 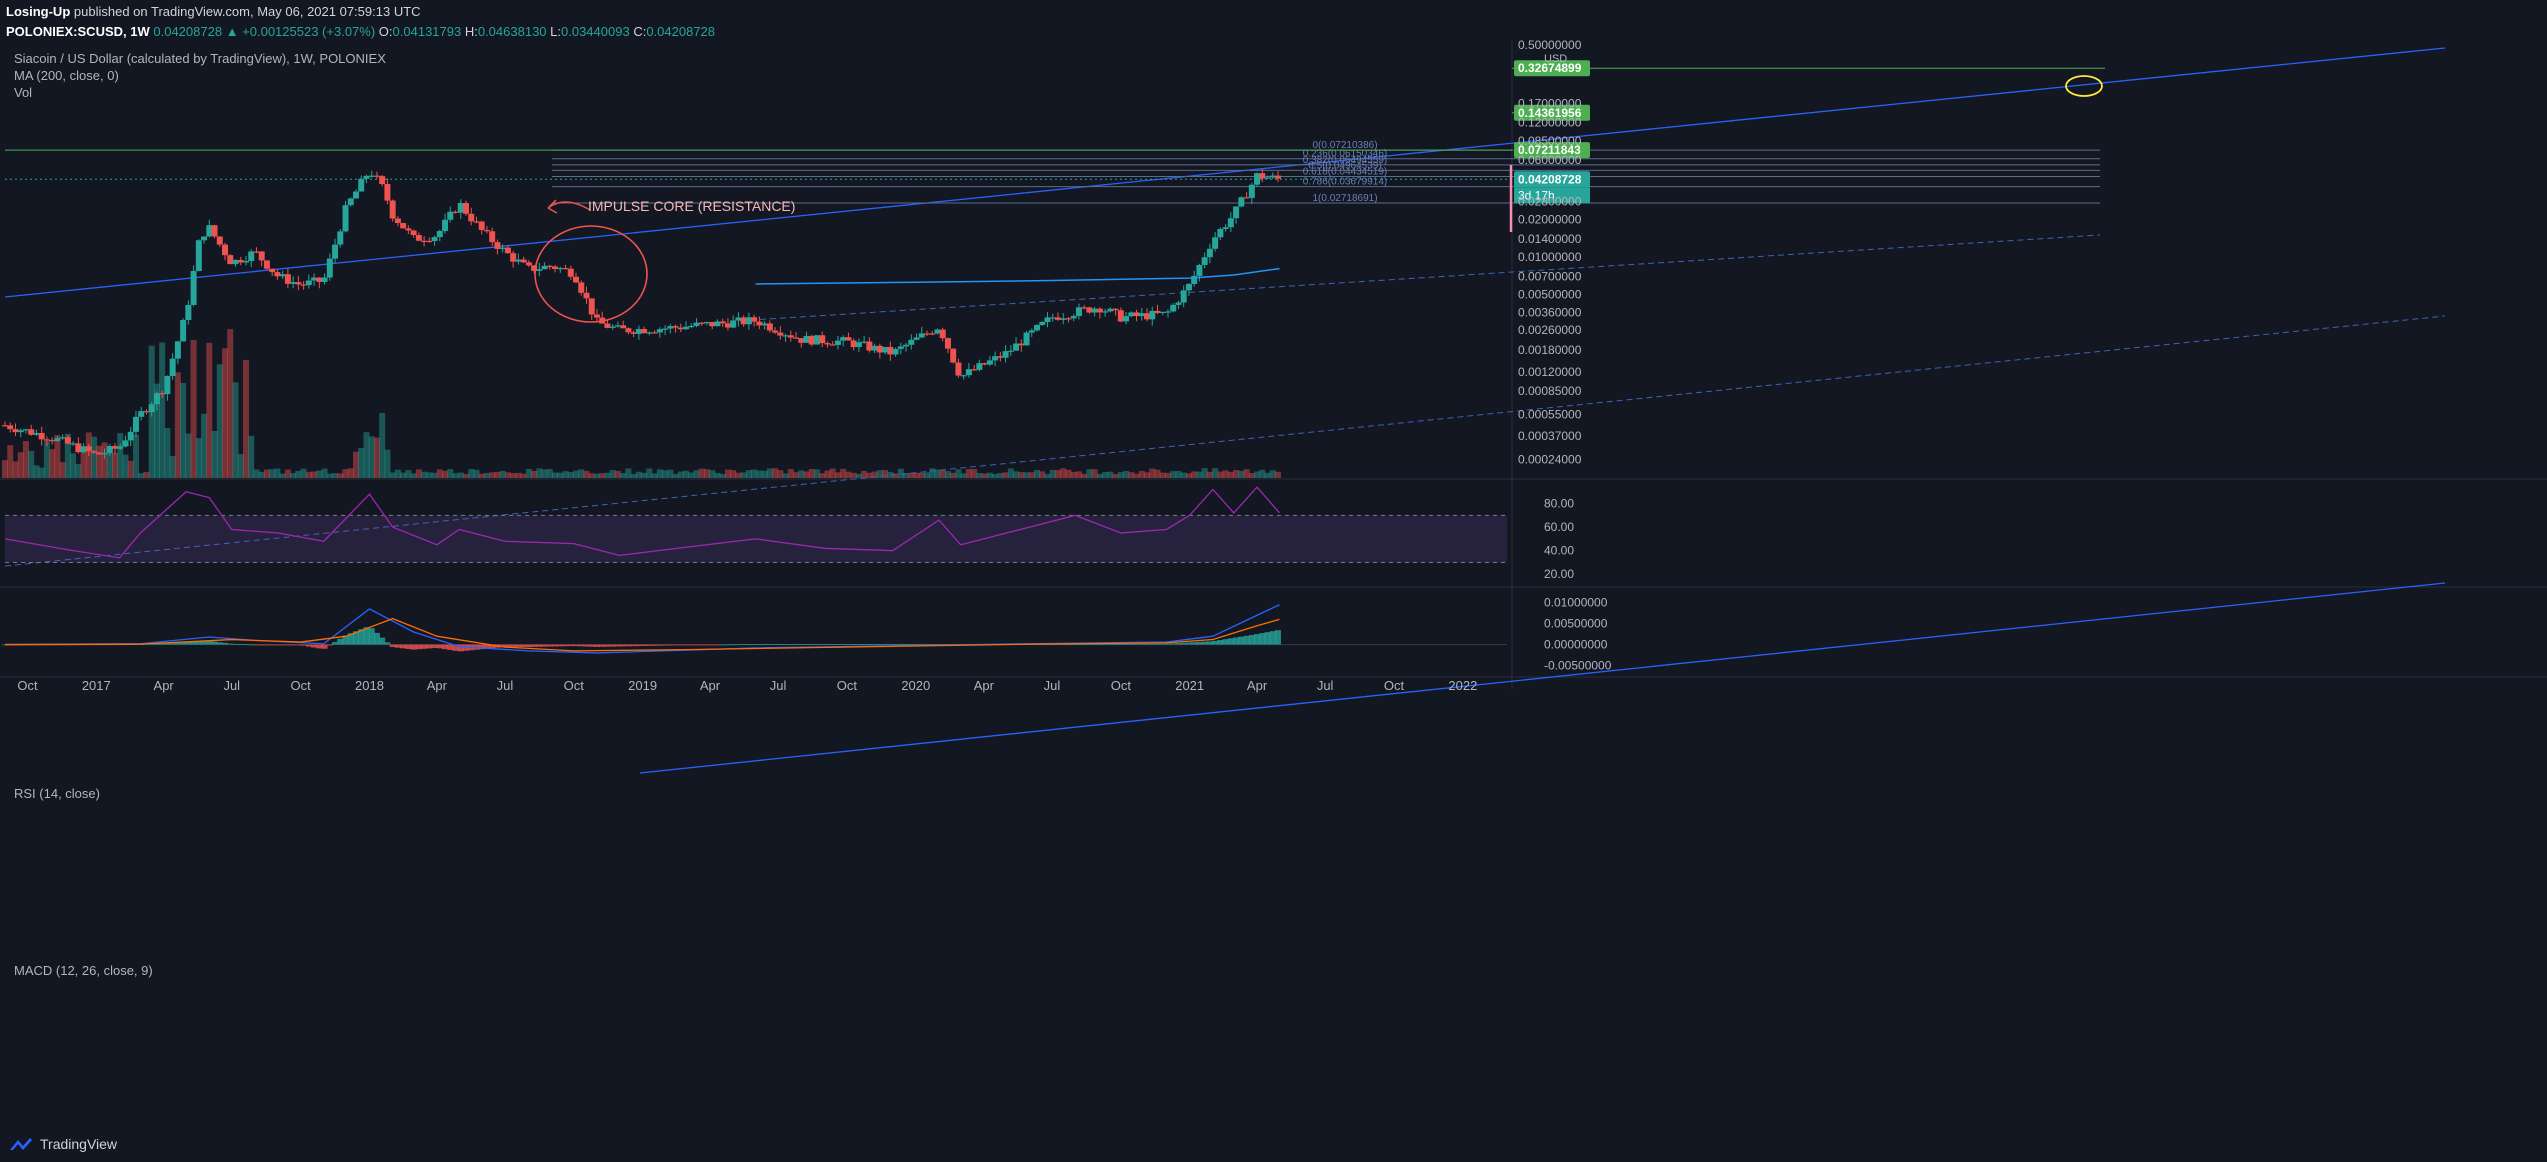 I want to click on price-tick-label: 0.00260000, so click(x=1550, y=330).